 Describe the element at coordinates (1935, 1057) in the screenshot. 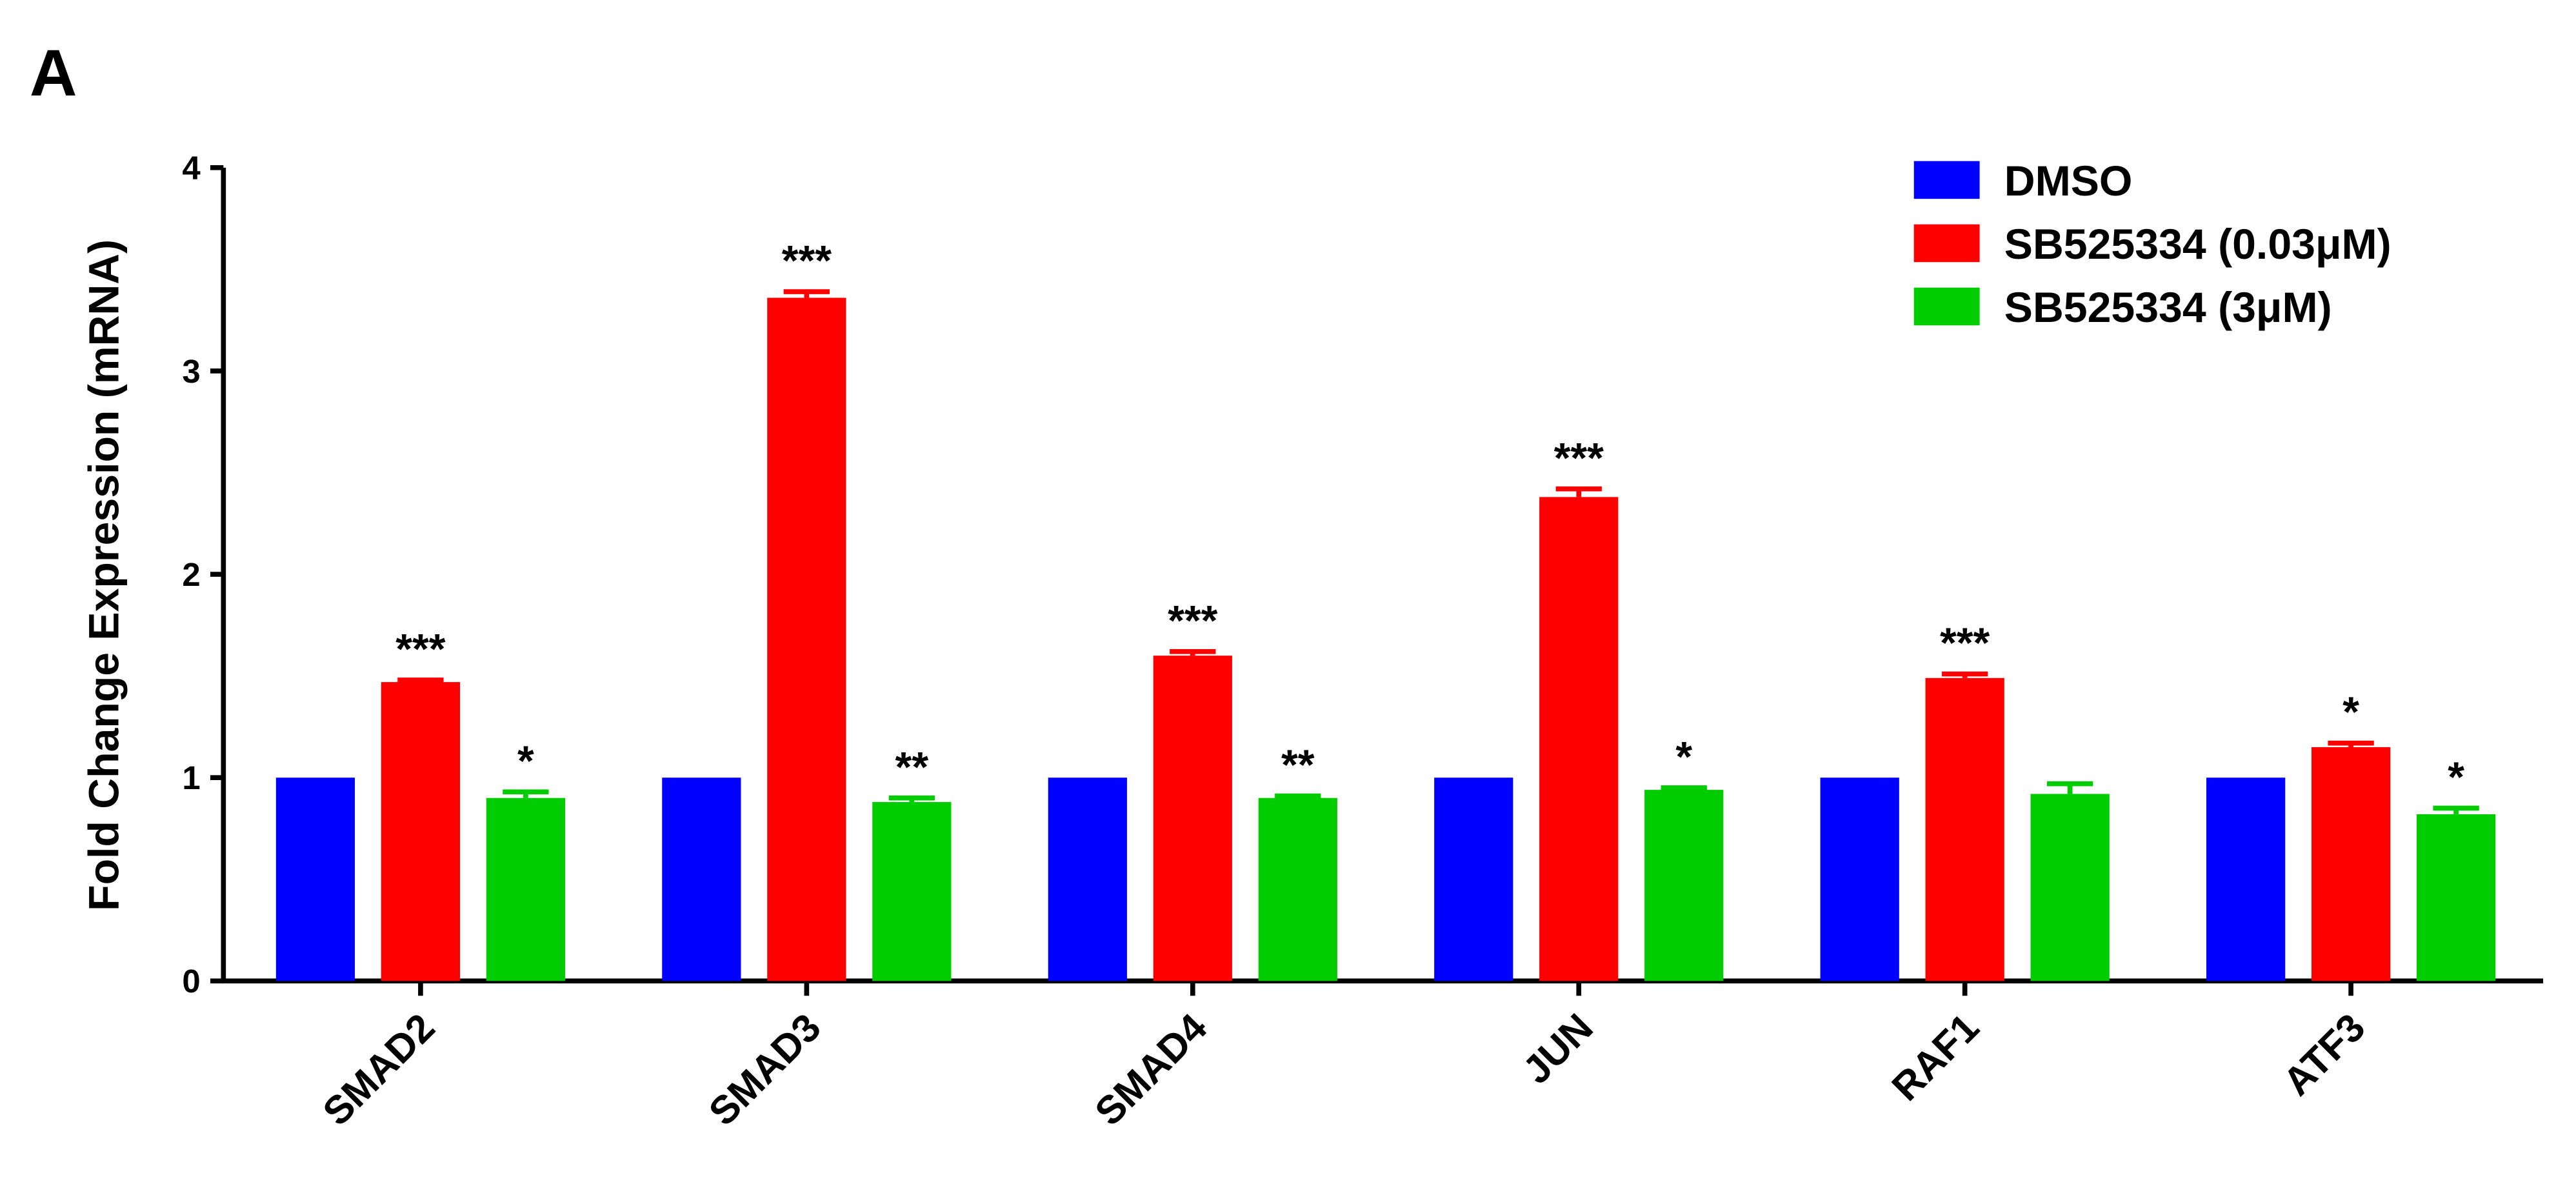

I see `x-tick-label: RAF1` at that location.